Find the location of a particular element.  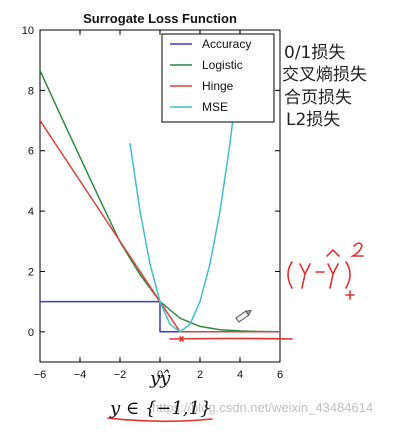

x-tick-label: −6 is located at coordinates (40, 375).